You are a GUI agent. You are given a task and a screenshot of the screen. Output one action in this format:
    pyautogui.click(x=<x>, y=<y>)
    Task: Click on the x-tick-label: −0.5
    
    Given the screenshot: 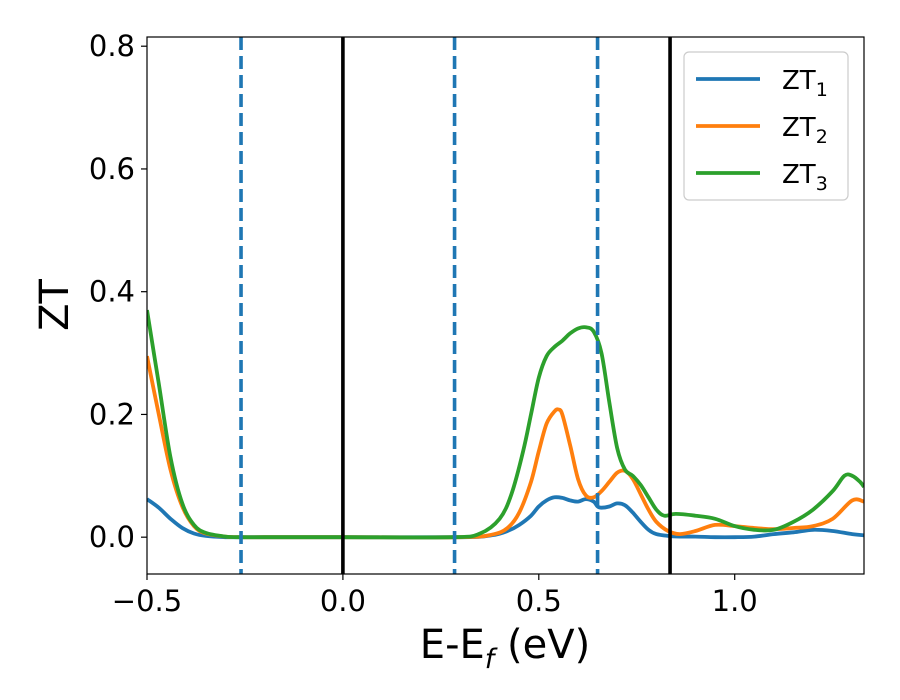 What is the action you would take?
    pyautogui.click(x=147, y=601)
    